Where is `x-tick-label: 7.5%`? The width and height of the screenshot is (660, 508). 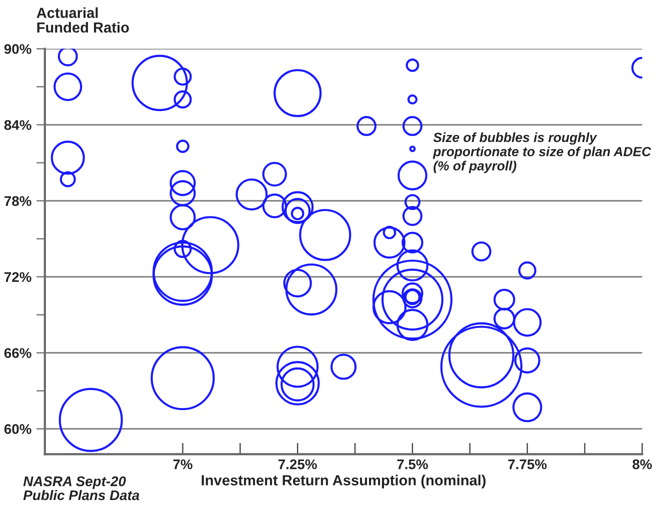 x-tick-label: 7.5% is located at coordinates (412, 464).